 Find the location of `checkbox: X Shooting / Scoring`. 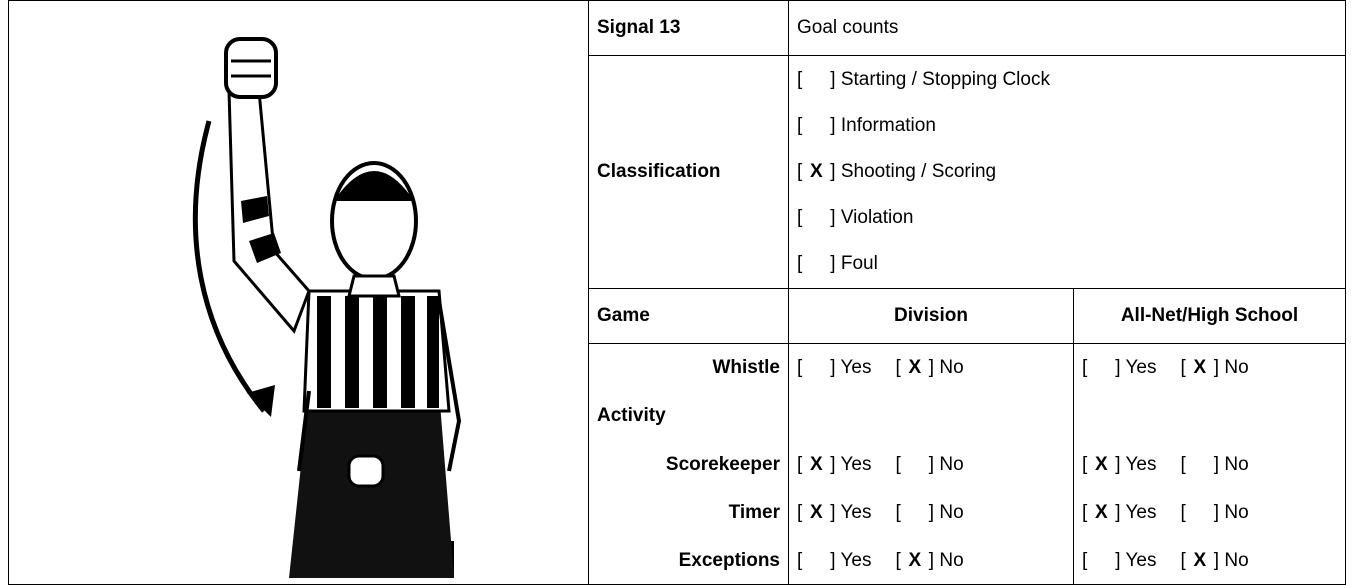

checkbox: X Shooting / Scoring is located at coordinates (896, 172).